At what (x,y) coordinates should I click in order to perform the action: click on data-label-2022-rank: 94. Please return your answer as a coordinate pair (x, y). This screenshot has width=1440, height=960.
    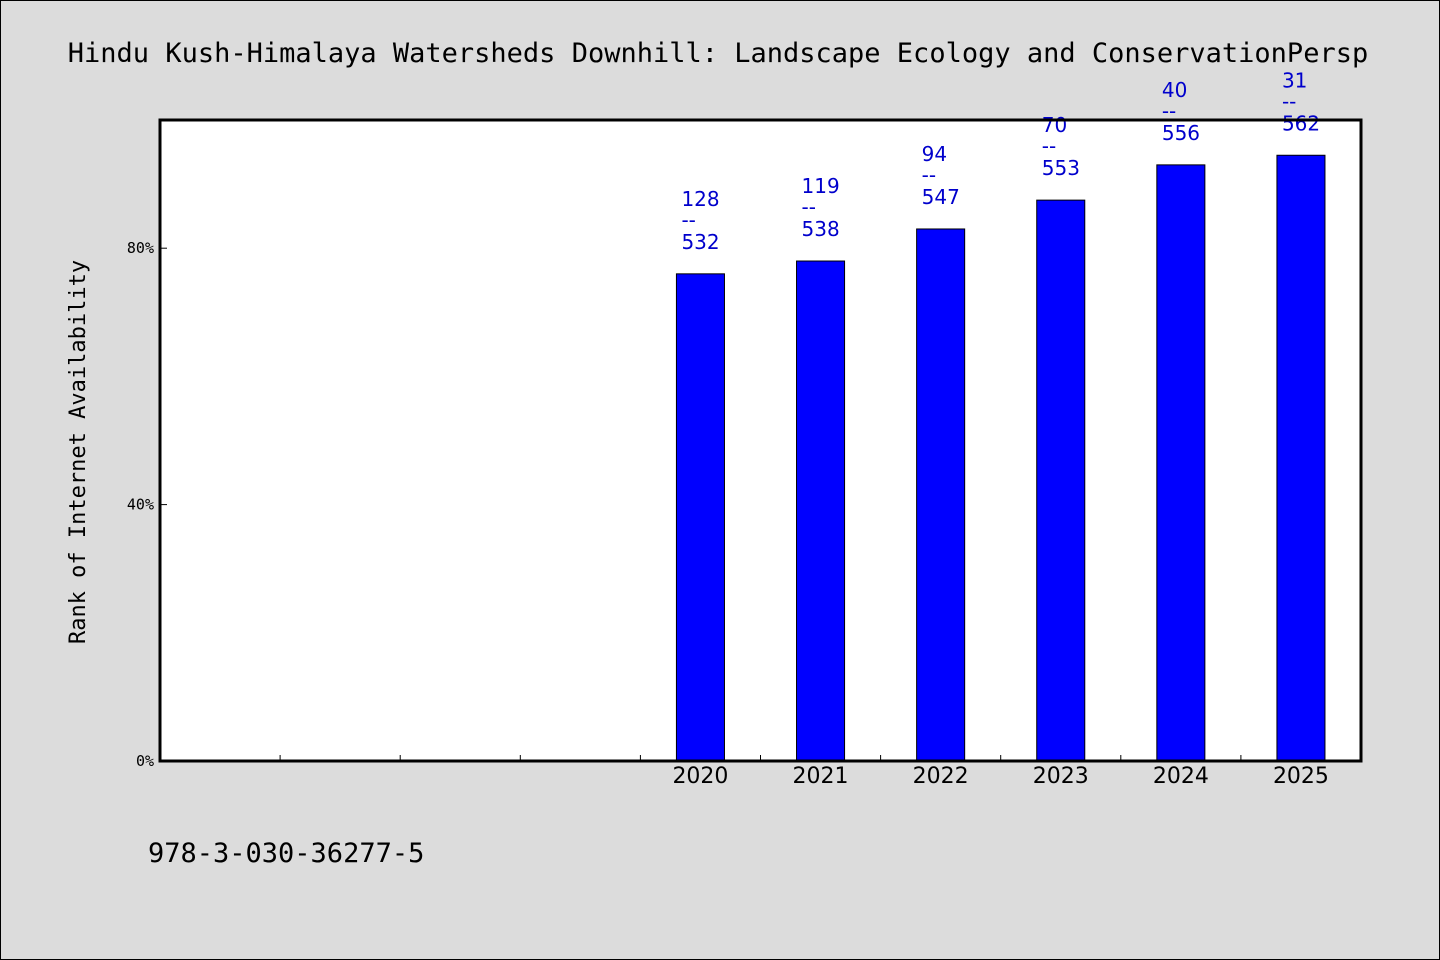
    Looking at the image, I should click on (934, 154).